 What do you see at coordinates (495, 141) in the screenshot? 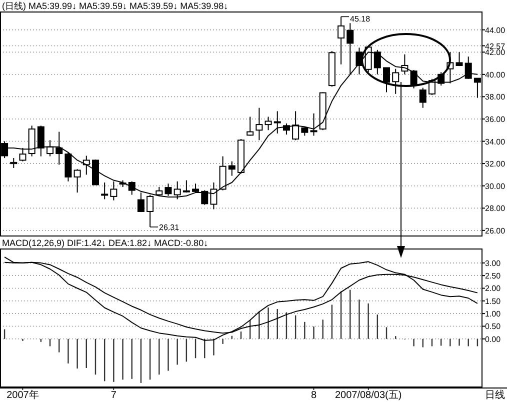
I see `y-tick-label: 34.00` at bounding box center [495, 141].